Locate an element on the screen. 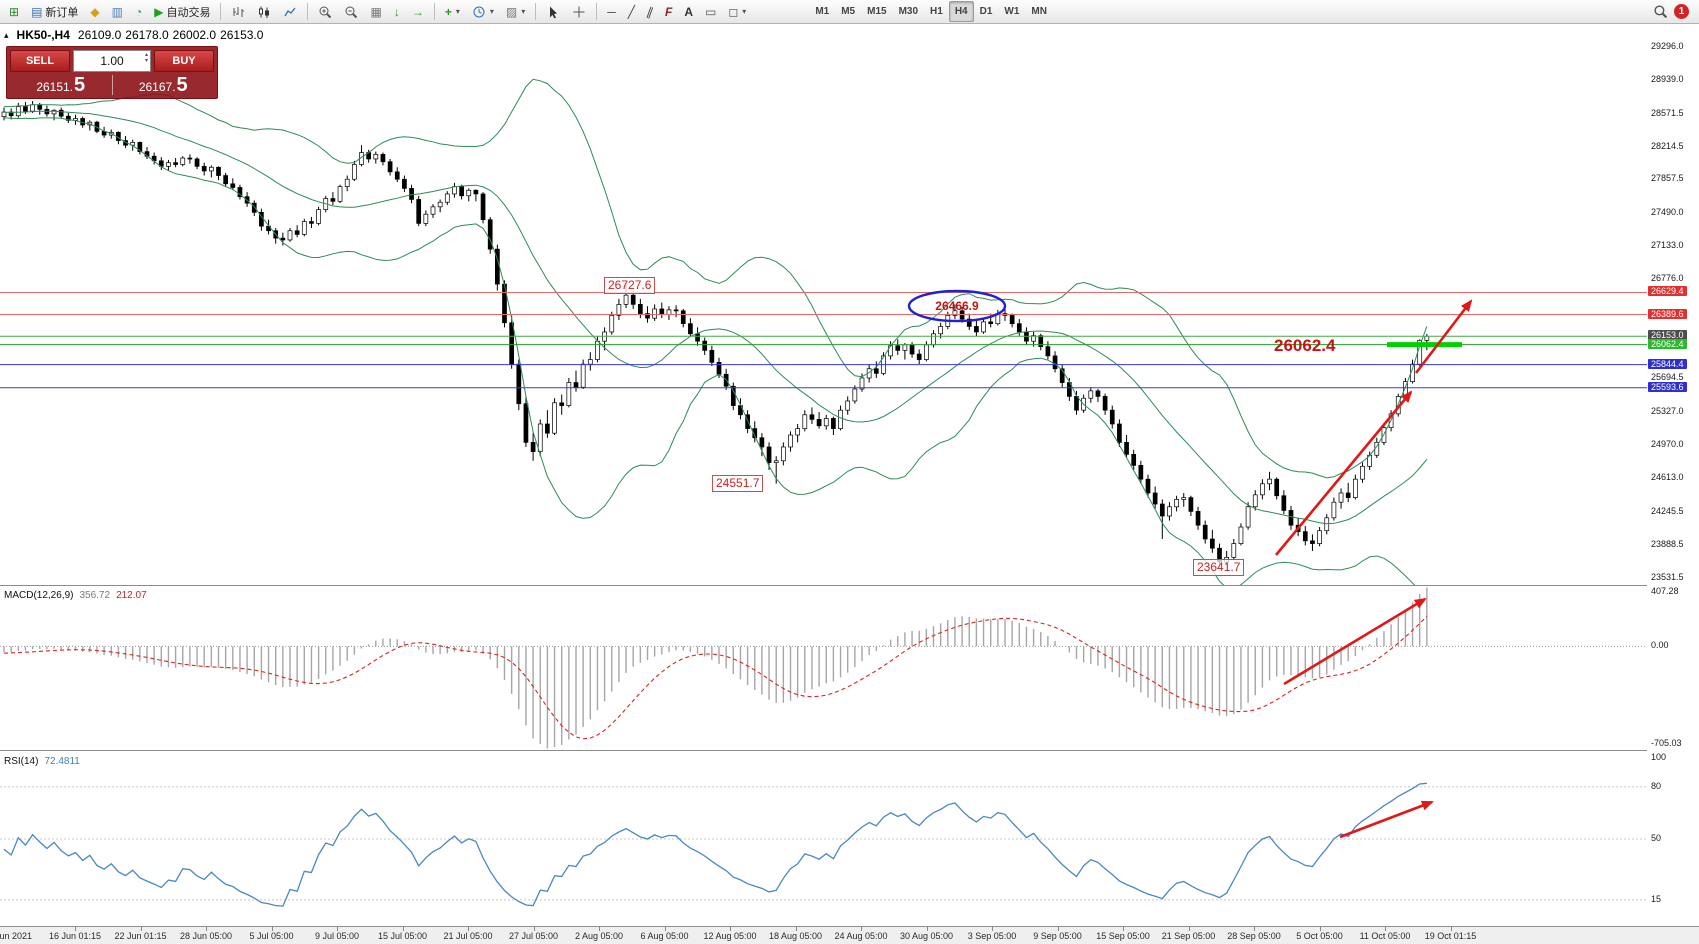  tile-windows-icon: ▦ is located at coordinates (376, 11).